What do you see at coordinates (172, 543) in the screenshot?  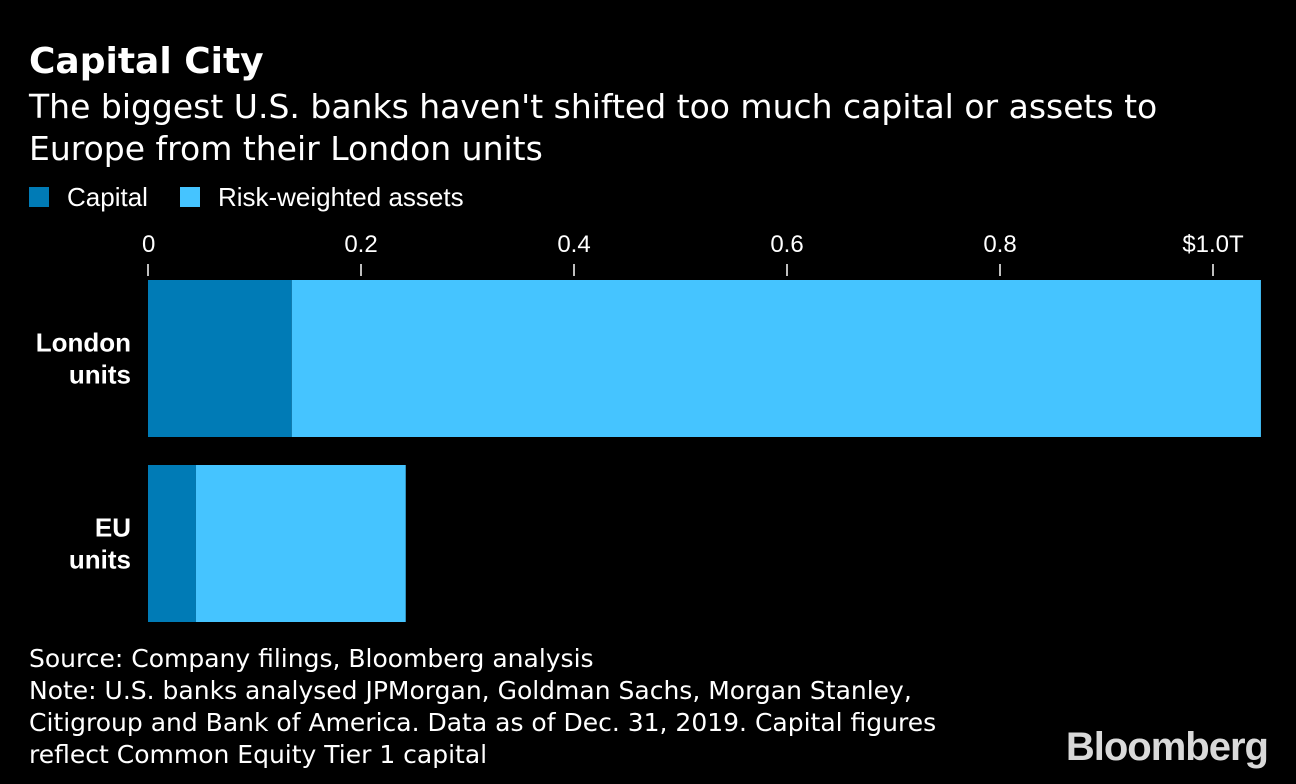 I see `bar-capital-eu` at bounding box center [172, 543].